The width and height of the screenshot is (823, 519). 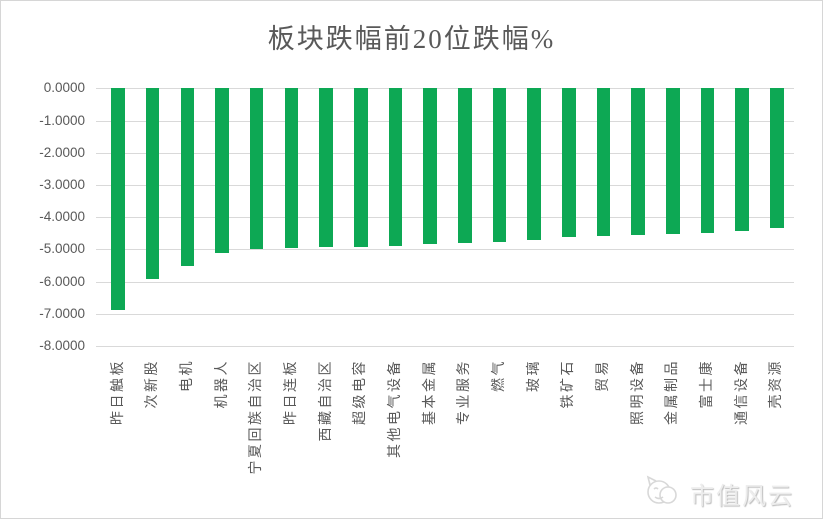 I want to click on bar-机器人, so click(x=222, y=170).